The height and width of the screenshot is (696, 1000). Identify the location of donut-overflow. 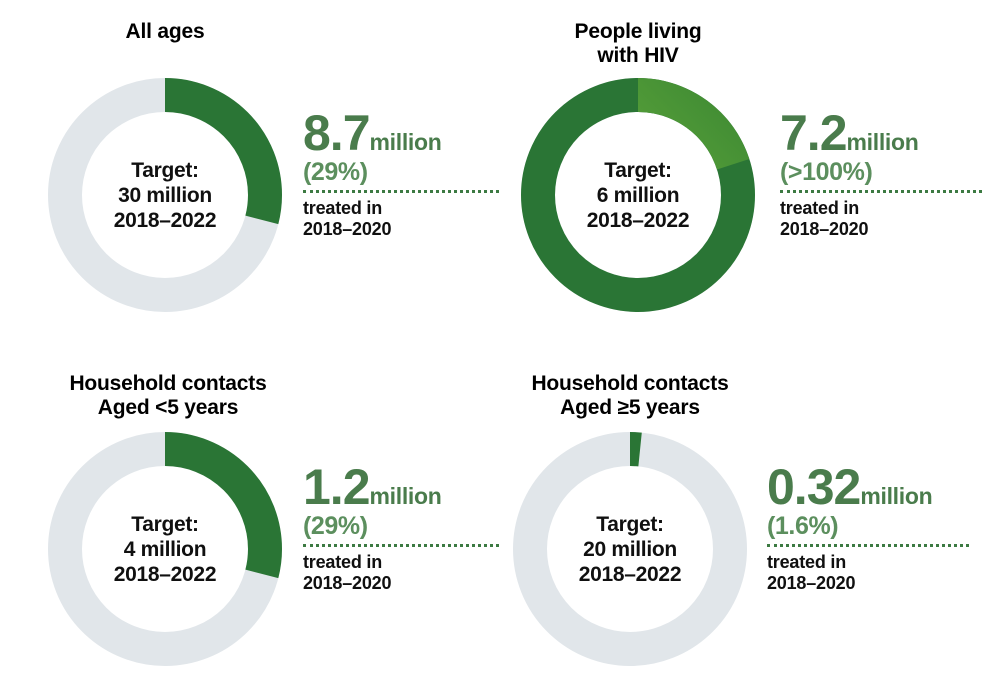
(638, 195).